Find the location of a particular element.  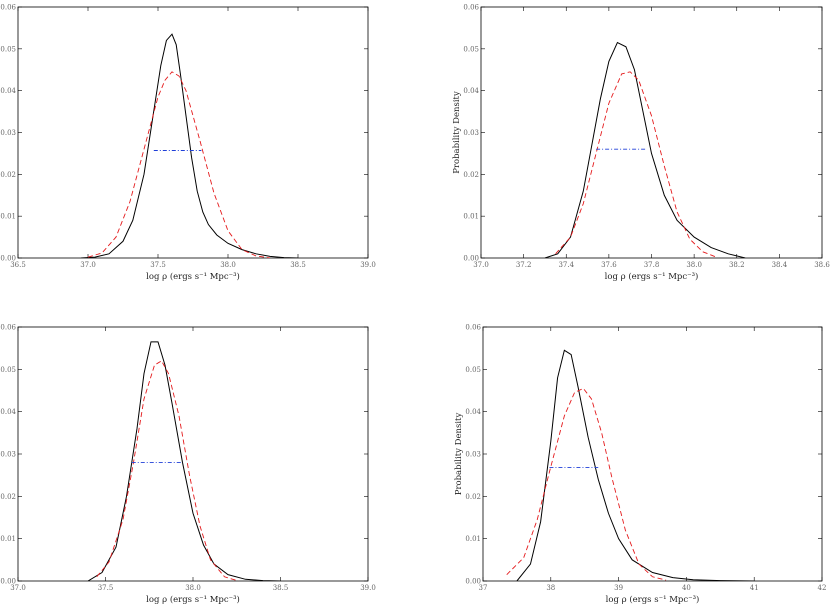

x-tick-label: 38.6 is located at coordinates (822, 265).